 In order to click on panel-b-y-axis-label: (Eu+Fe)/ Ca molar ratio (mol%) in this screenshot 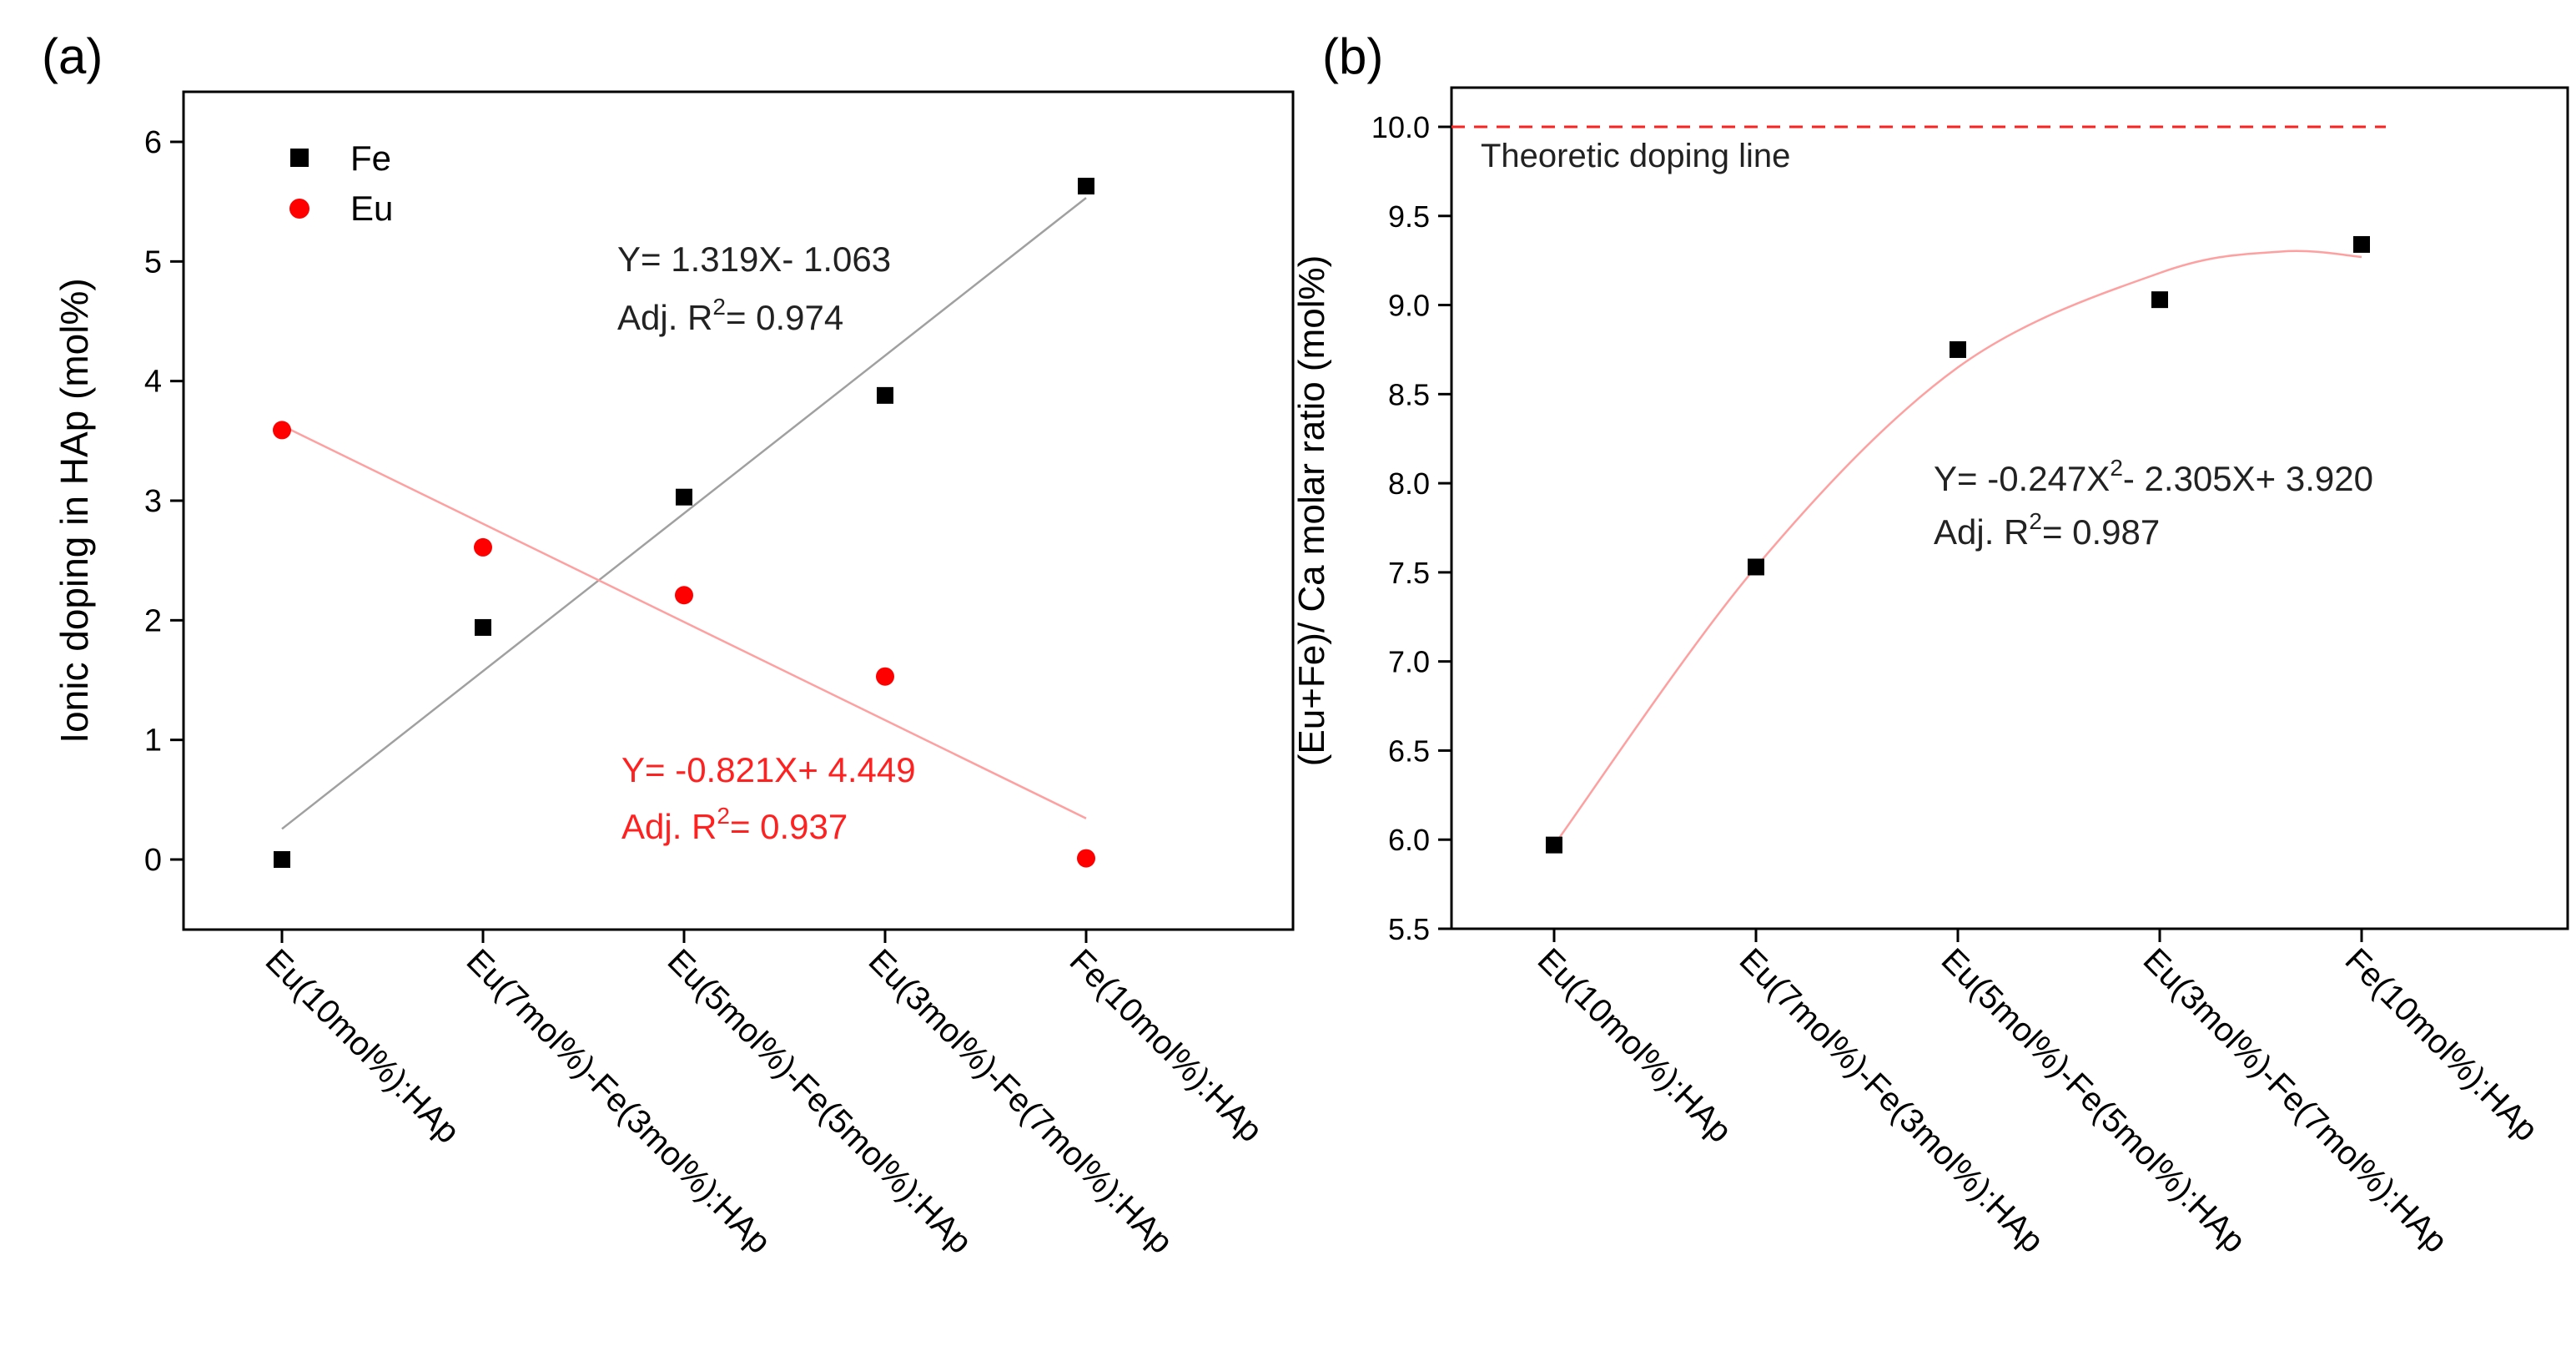, I will do `click(1311, 510)`.